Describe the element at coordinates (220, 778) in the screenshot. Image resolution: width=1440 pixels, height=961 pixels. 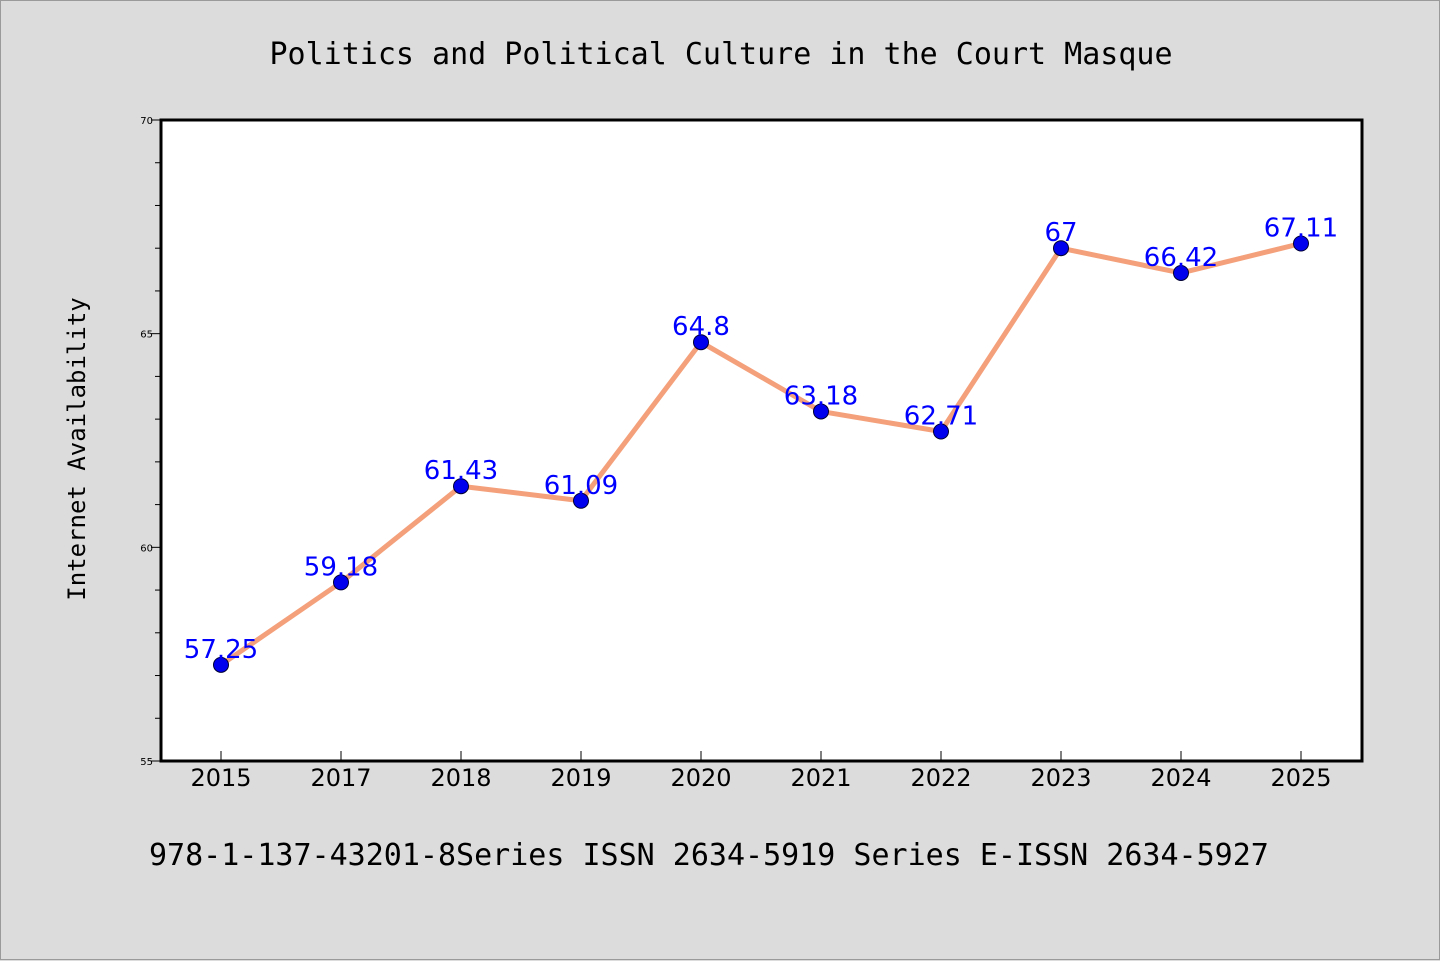
I see `x-tick-label: 2015` at that location.